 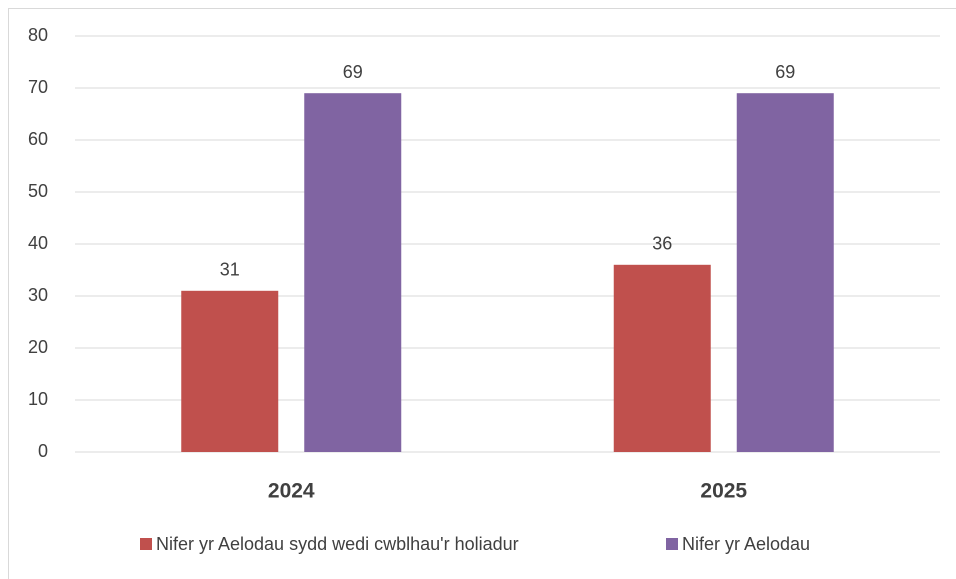 What do you see at coordinates (662, 244) in the screenshot?
I see `data-label: 36` at bounding box center [662, 244].